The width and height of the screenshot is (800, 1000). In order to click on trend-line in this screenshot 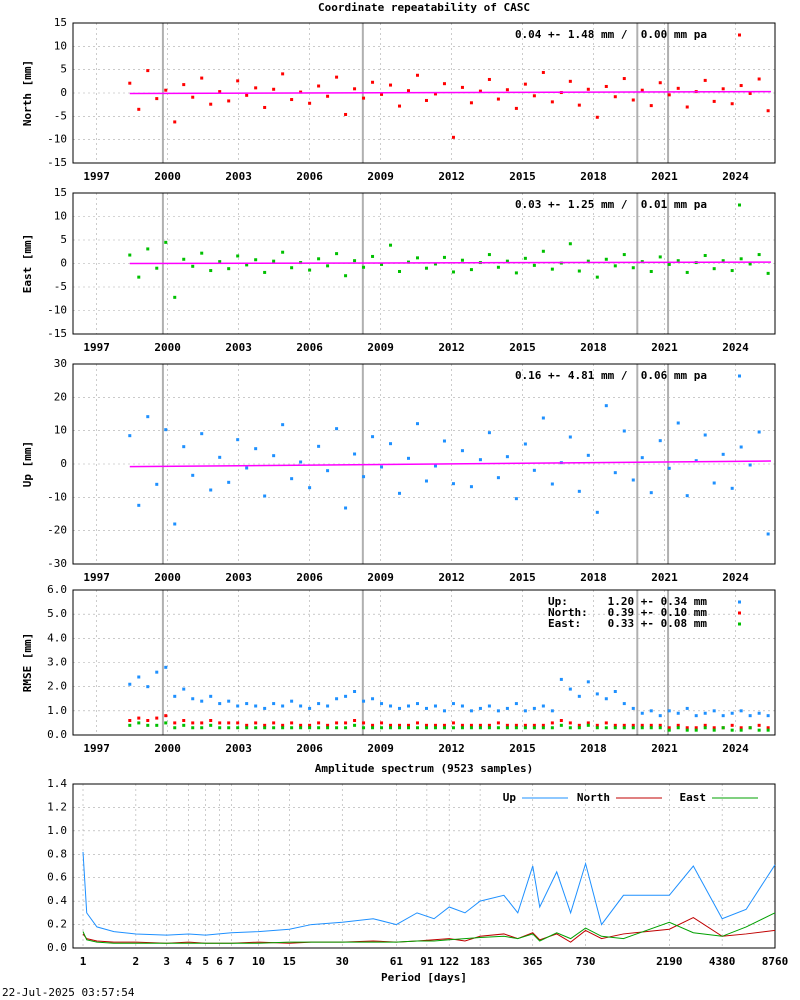, I will do `click(450, 92)`.